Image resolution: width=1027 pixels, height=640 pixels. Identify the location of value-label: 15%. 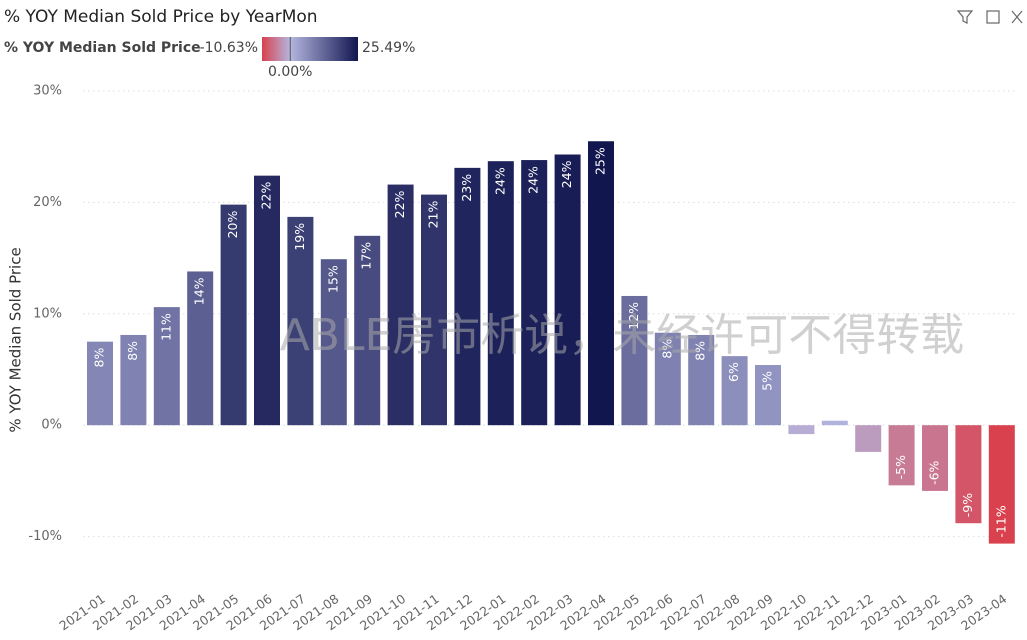
(332, 279).